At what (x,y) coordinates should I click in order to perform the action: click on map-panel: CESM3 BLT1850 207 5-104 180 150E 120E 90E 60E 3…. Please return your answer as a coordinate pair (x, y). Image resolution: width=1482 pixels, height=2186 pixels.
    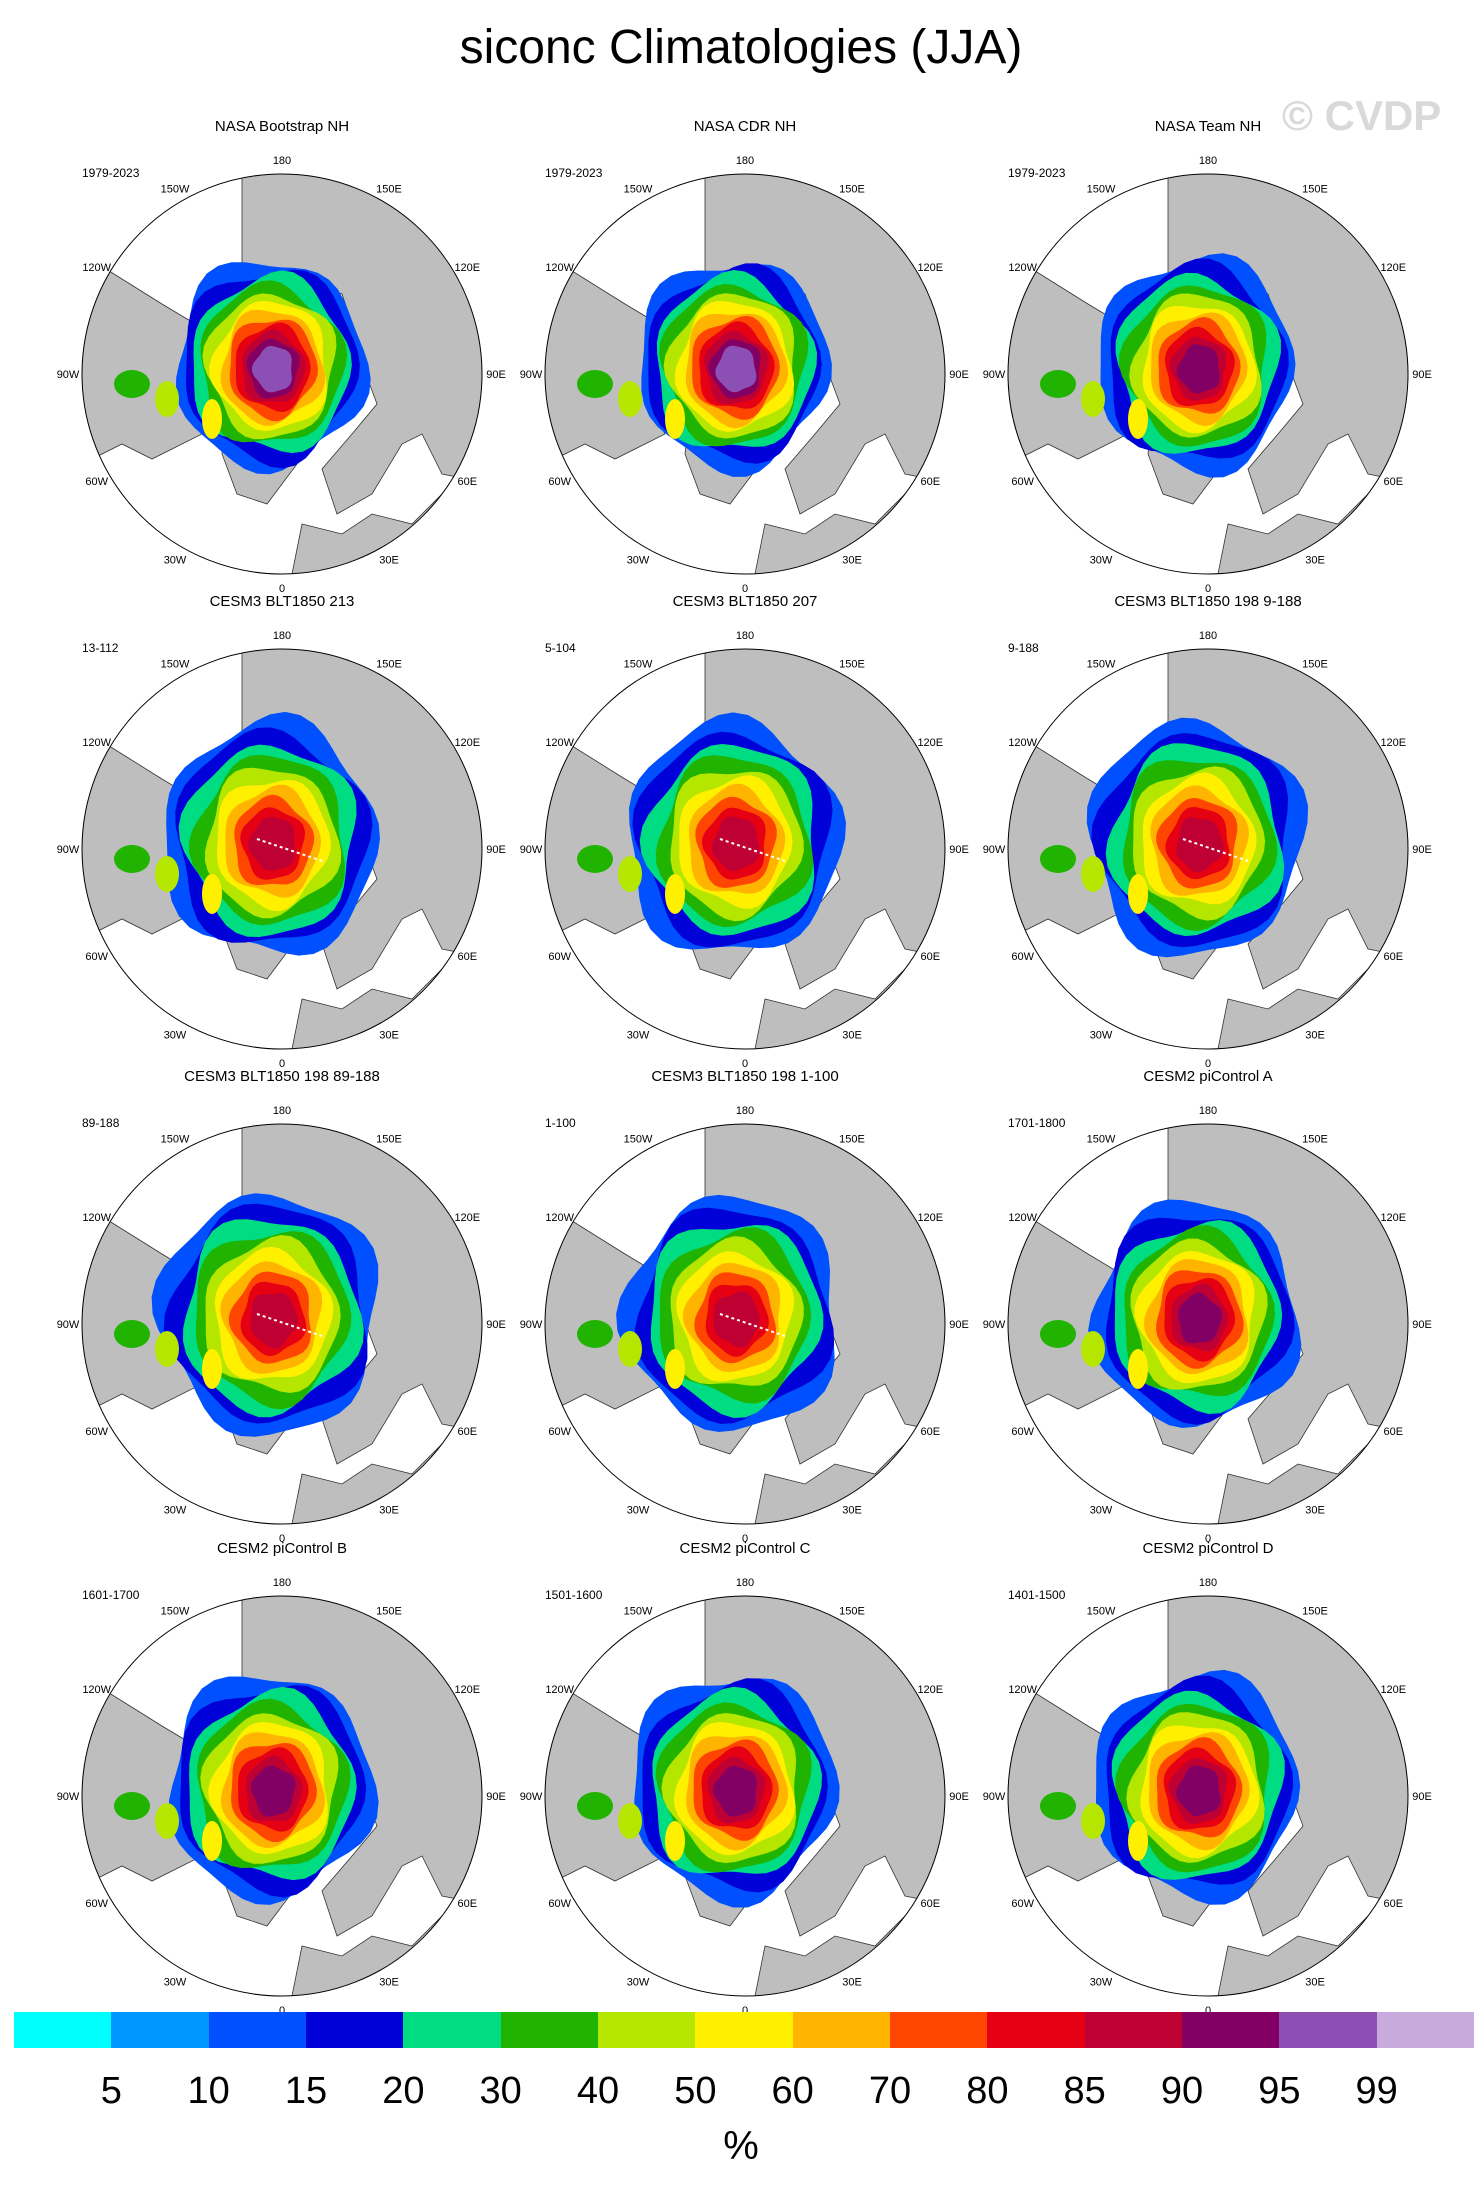
    Looking at the image, I should click on (745, 831).